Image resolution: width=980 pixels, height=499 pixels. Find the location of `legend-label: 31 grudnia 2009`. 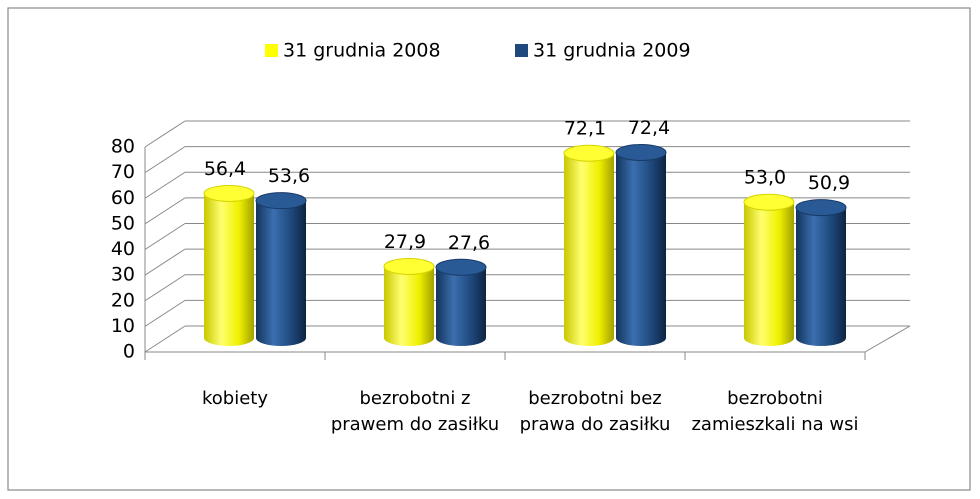

legend-label: 31 grudnia 2009 is located at coordinates (612, 51).